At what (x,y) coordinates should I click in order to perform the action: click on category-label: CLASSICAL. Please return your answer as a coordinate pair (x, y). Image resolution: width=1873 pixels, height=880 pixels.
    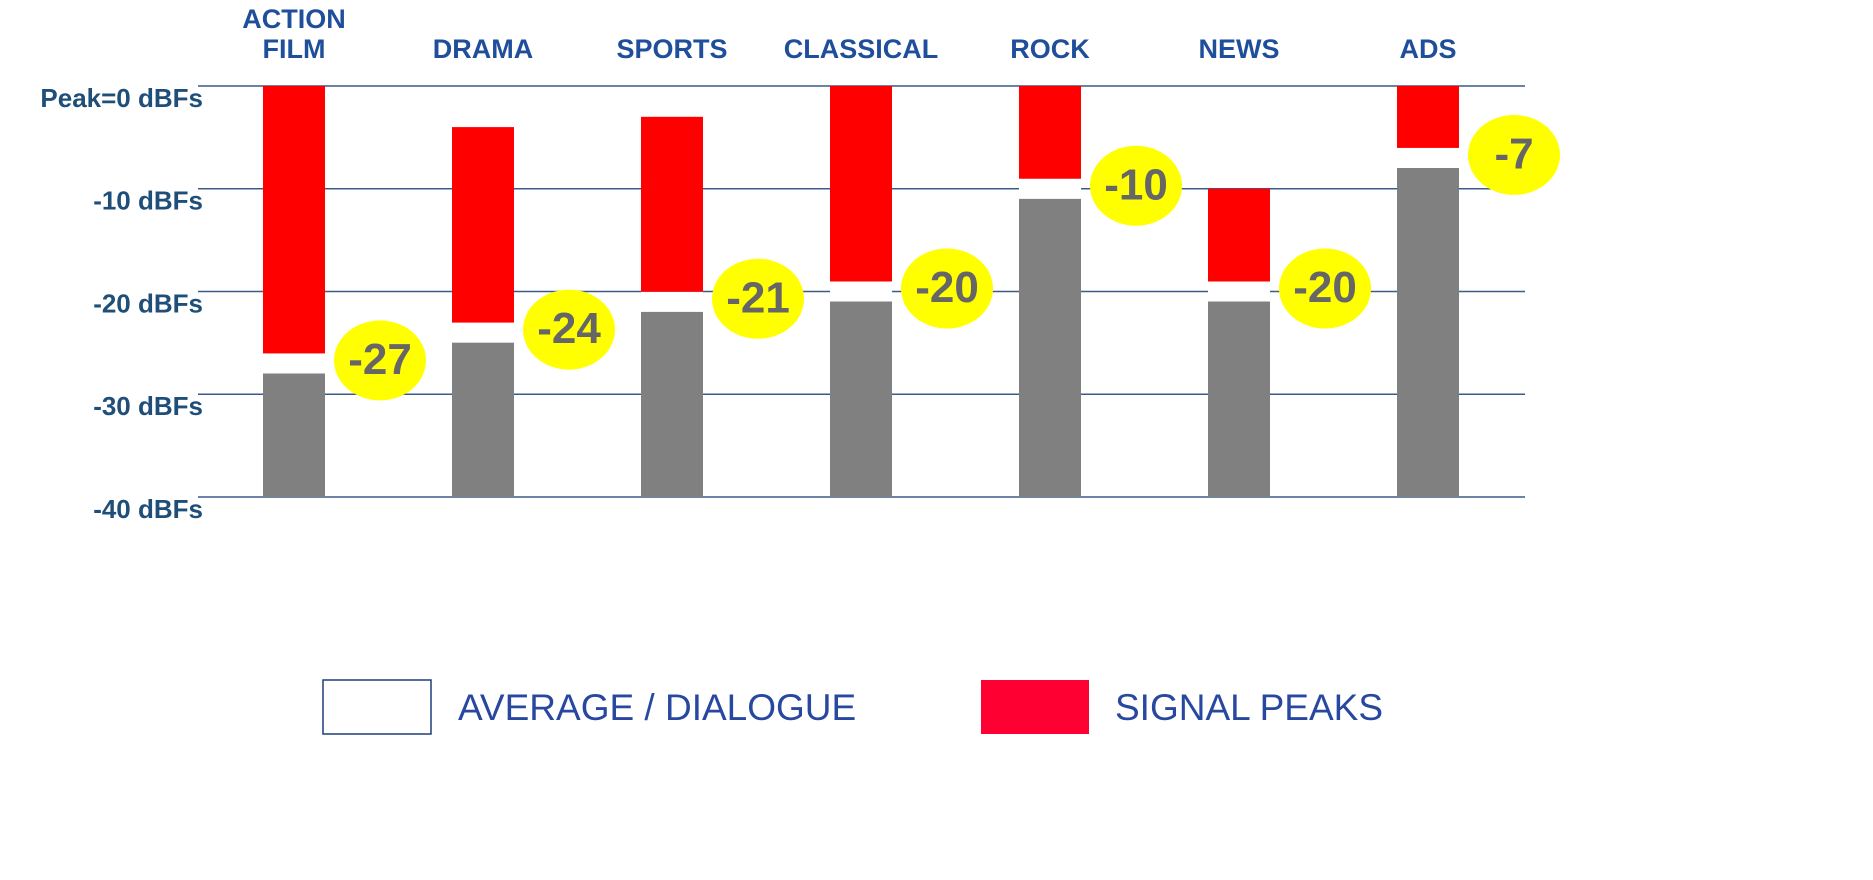
    Looking at the image, I should click on (861, 49).